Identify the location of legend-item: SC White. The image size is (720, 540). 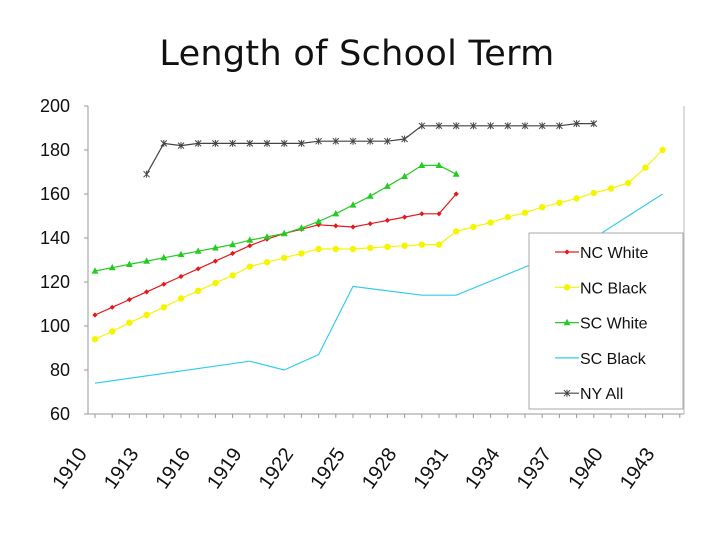
(601, 324).